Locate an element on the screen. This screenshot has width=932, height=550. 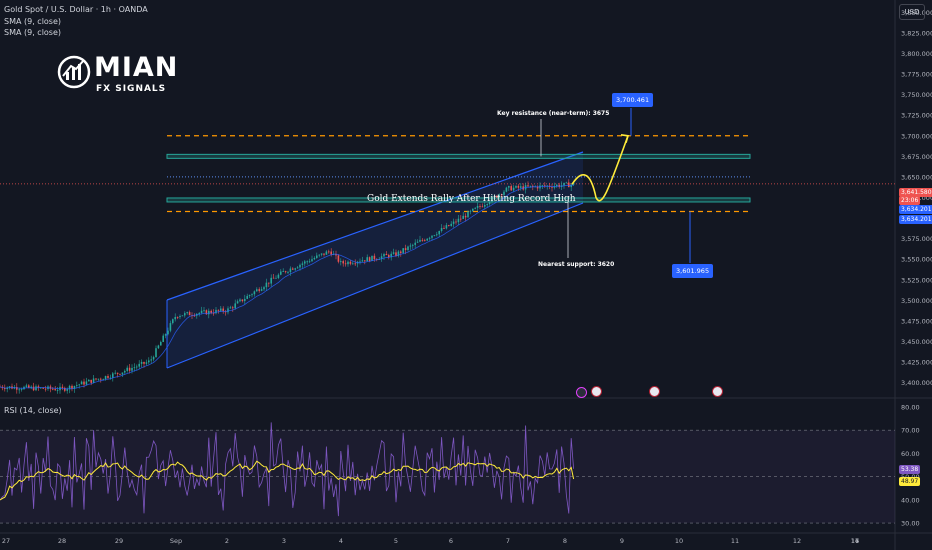
price-tick-label: 3,725.000 is located at coordinates (916, 116).